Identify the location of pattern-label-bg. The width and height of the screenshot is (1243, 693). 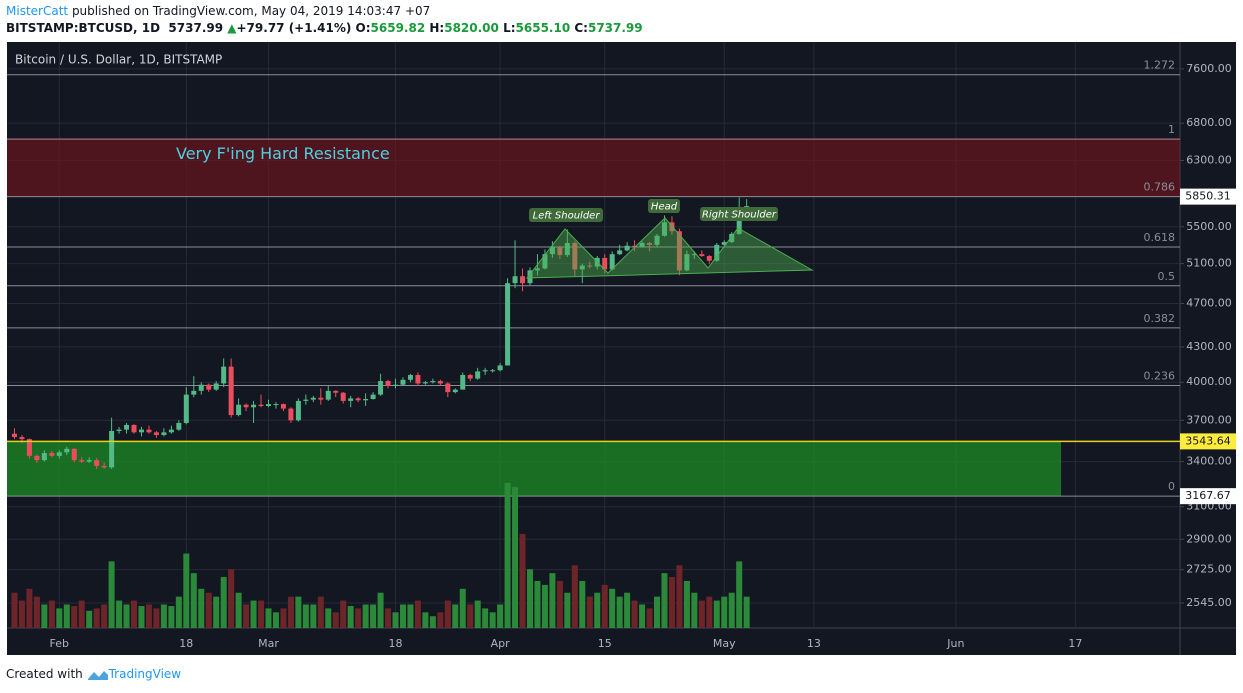
(566, 215).